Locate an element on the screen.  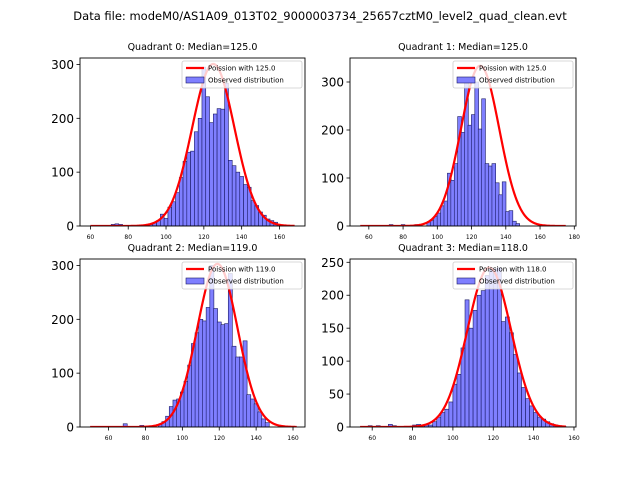
poisson-curve is located at coordinates (193, 344).